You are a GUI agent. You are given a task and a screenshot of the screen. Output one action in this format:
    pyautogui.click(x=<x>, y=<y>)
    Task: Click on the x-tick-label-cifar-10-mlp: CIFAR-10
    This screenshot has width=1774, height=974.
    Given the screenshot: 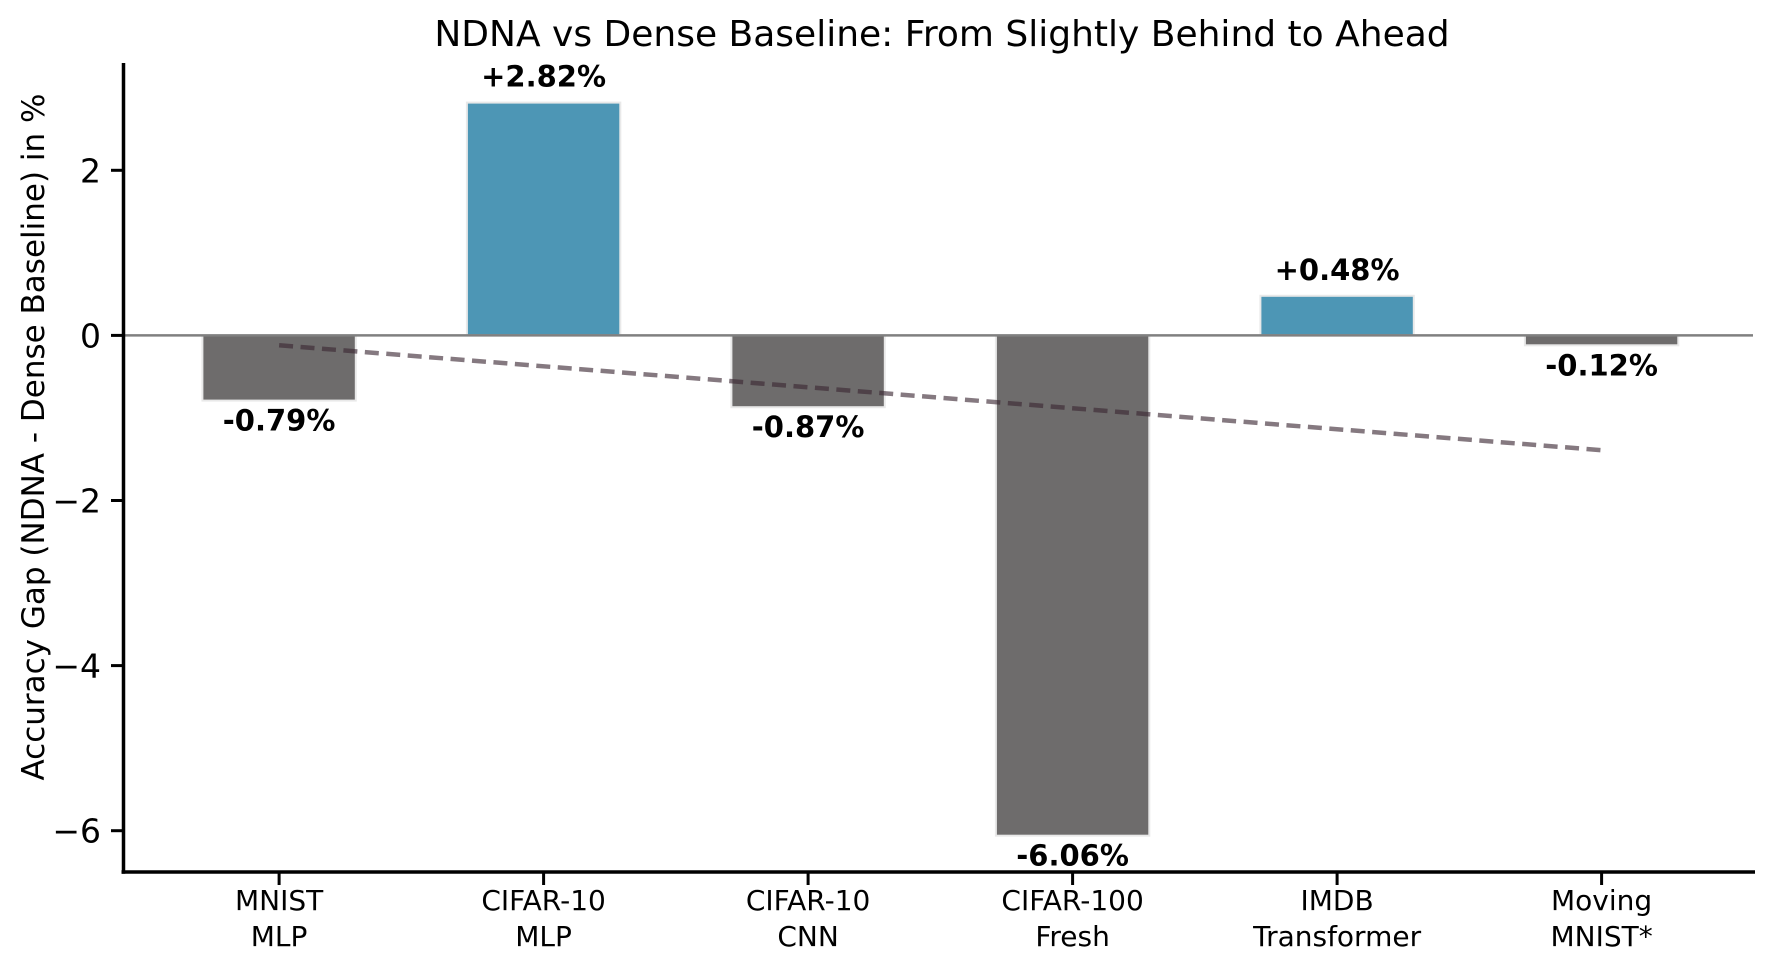 What is the action you would take?
    pyautogui.click(x=543, y=900)
    